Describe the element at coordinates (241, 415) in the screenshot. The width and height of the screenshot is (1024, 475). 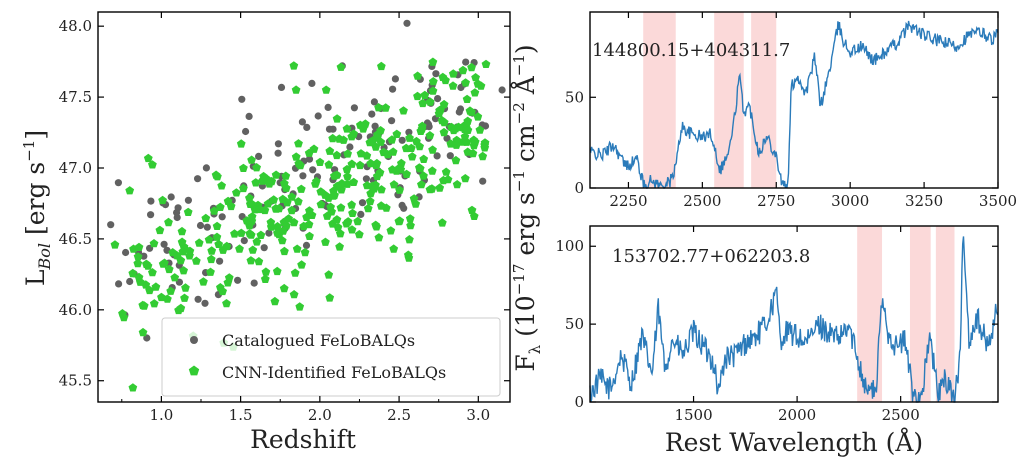
I see `scatter-xtick-label: 1.5` at that location.